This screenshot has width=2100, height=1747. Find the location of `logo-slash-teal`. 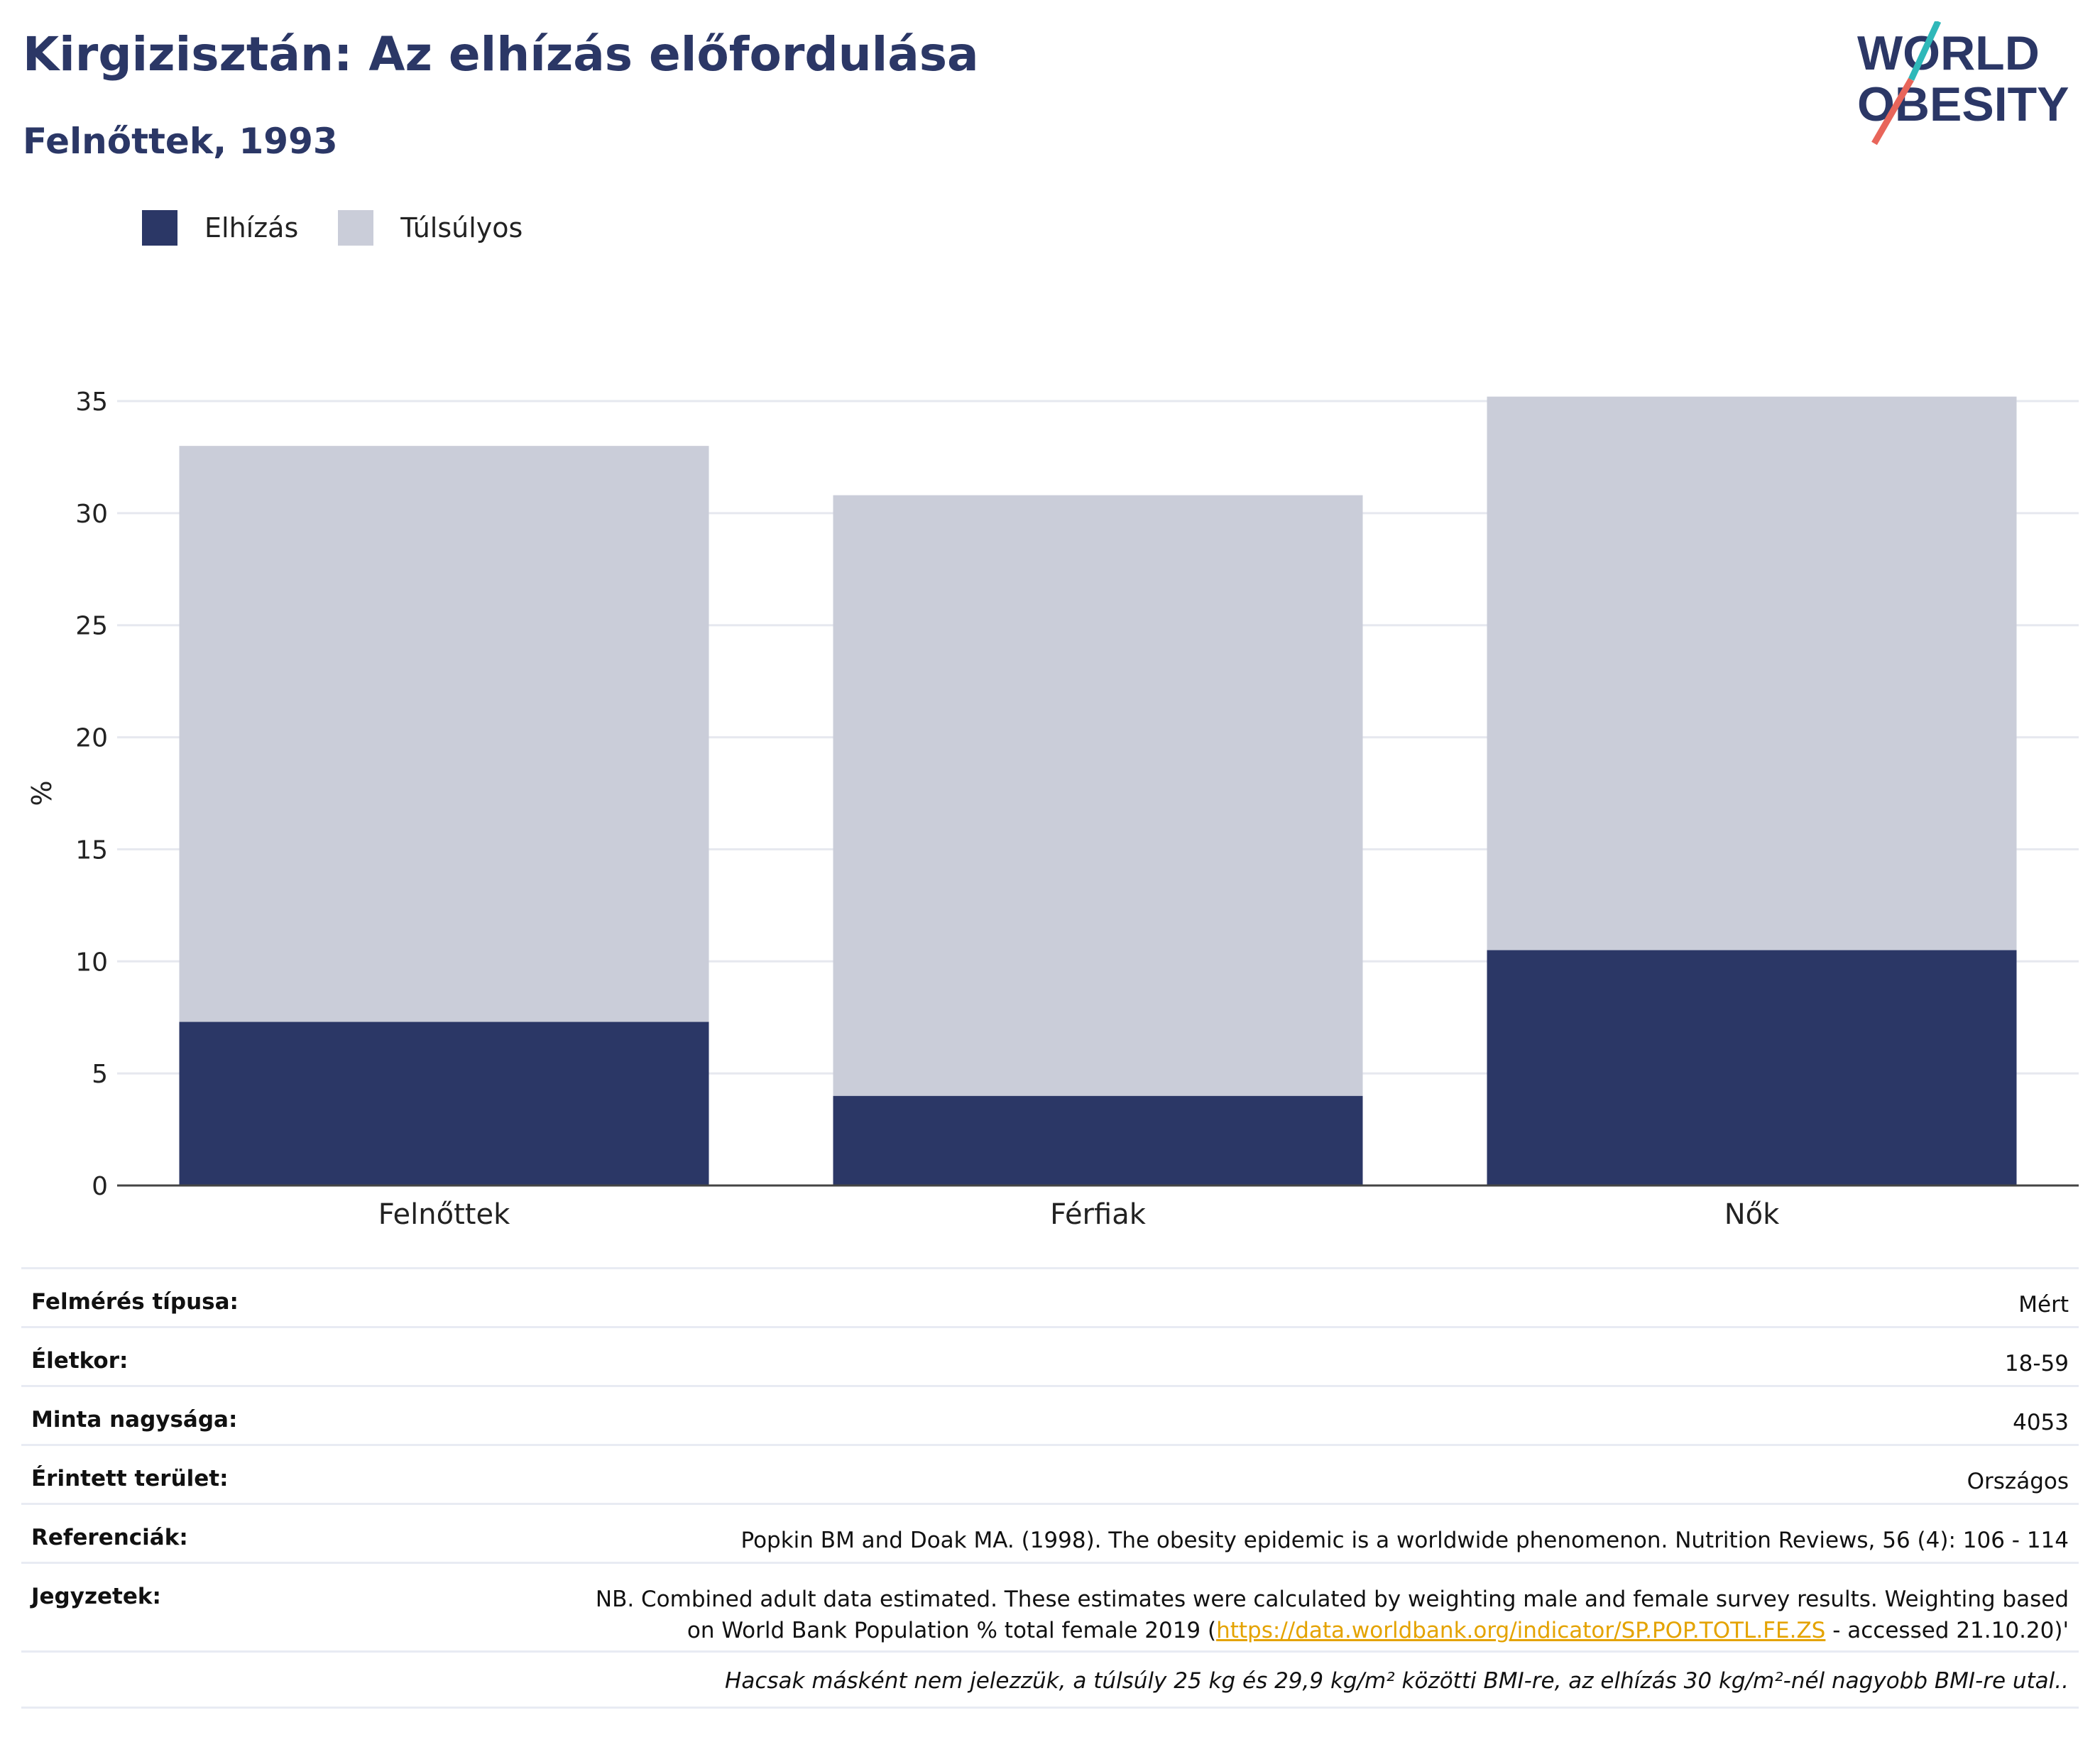

logo-slash-teal is located at coordinates (1925, 51).